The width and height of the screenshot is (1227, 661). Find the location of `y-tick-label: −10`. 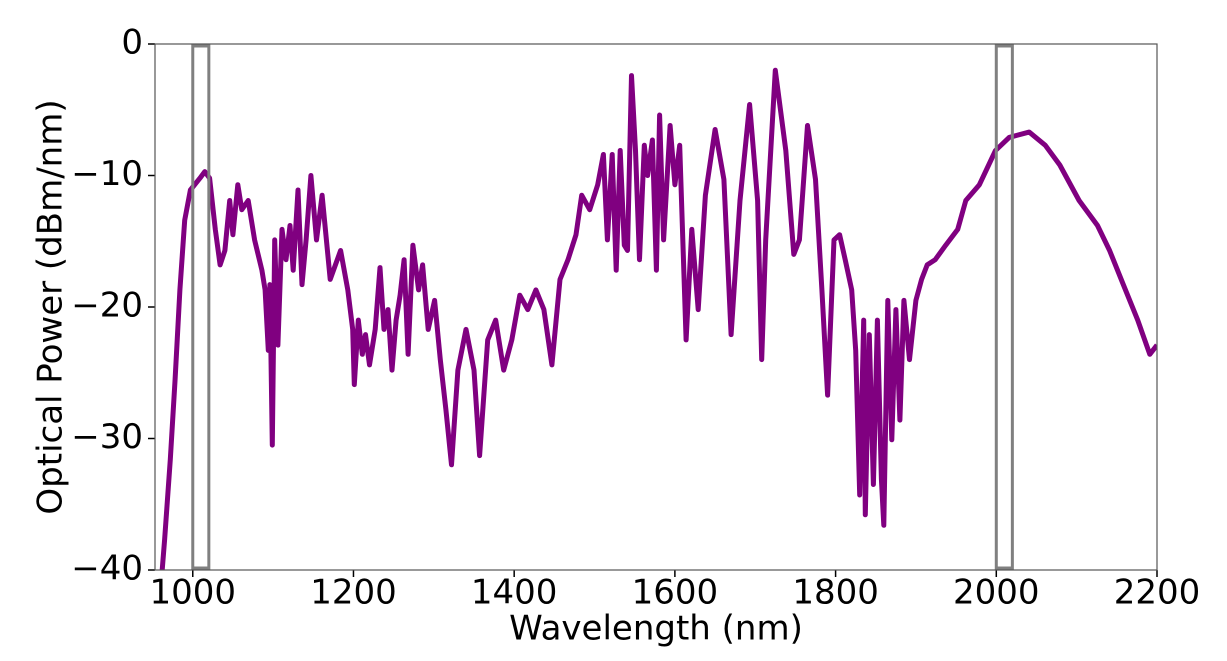

y-tick-label: −10 is located at coordinates (107, 174).